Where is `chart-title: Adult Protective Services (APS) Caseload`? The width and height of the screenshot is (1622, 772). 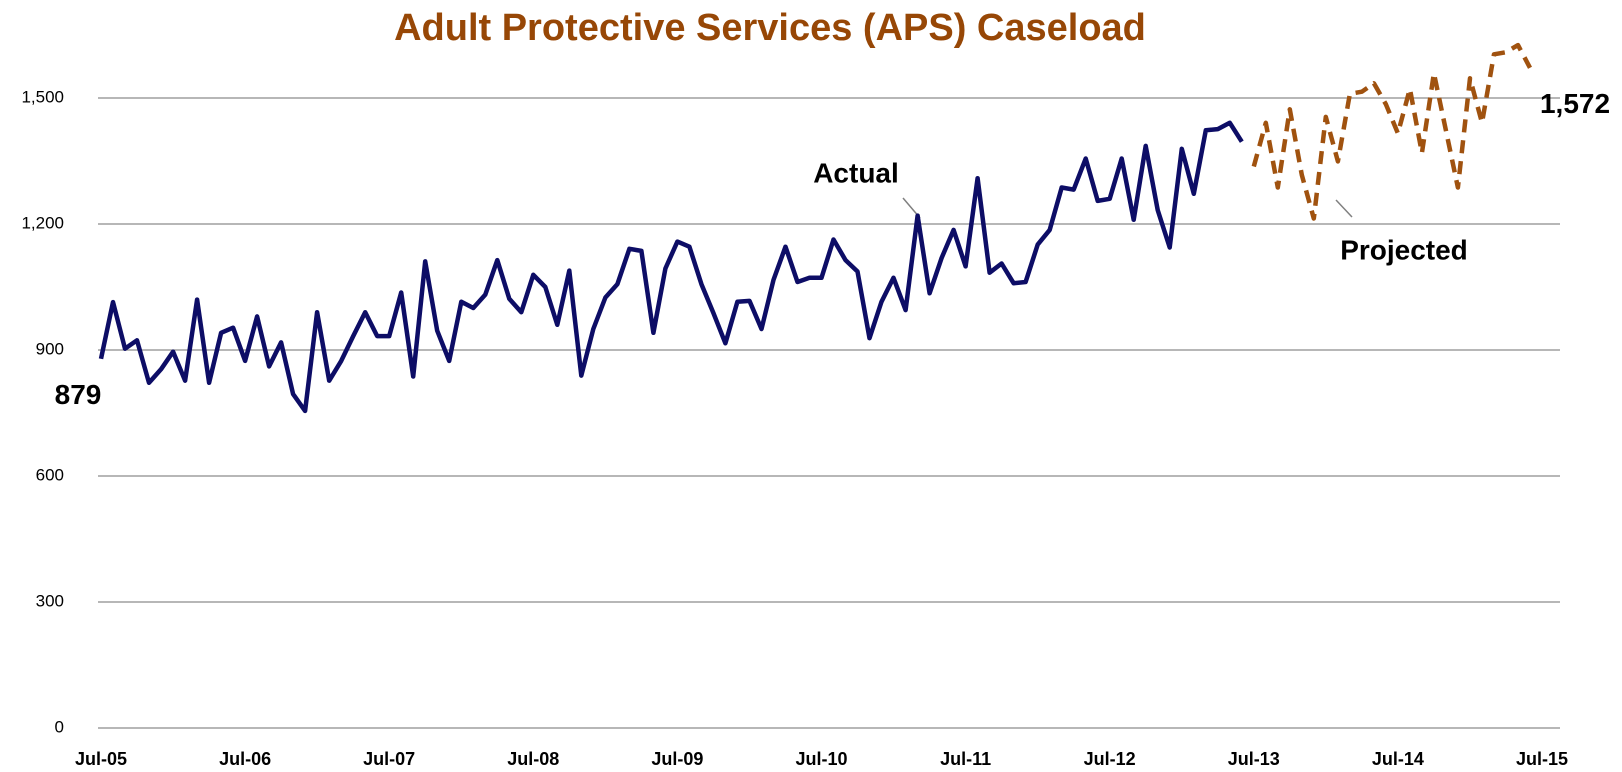 chart-title: Adult Protective Services (APS) Caseload is located at coordinates (770, 28).